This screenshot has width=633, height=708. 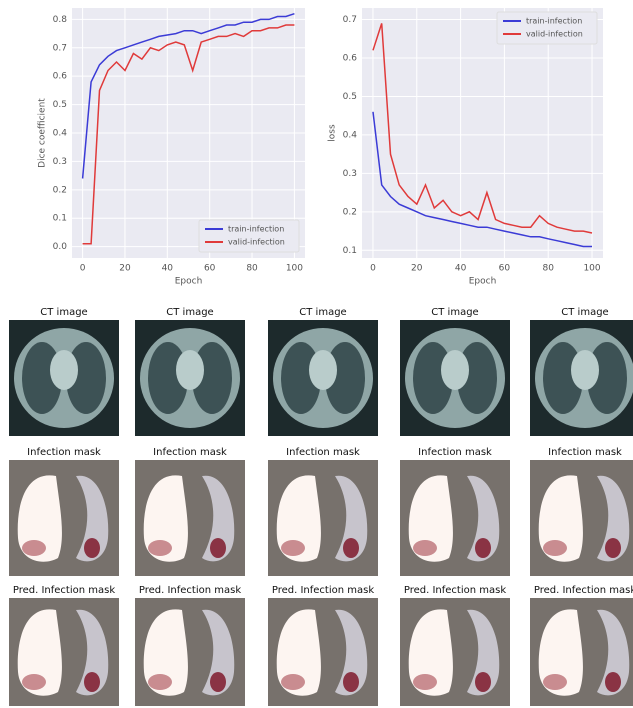 What do you see at coordinates (554, 34) in the screenshot?
I see `legend-label: valid-infection` at bounding box center [554, 34].